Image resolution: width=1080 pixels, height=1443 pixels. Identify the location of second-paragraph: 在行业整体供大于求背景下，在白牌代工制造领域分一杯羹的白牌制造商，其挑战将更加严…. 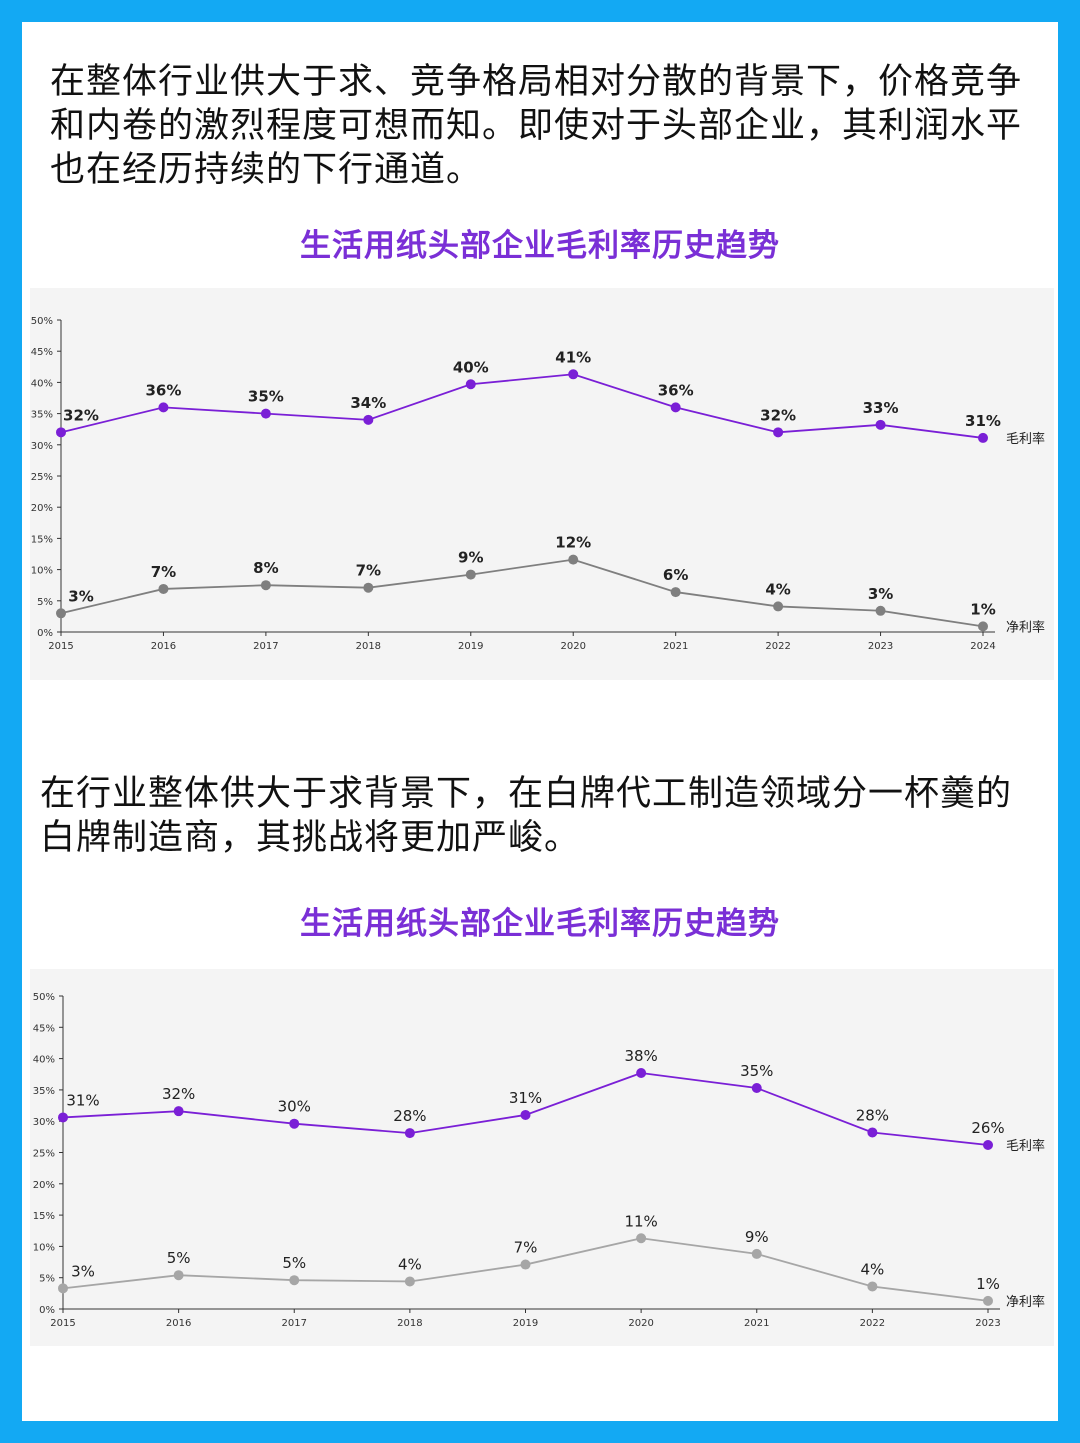
(526, 816).